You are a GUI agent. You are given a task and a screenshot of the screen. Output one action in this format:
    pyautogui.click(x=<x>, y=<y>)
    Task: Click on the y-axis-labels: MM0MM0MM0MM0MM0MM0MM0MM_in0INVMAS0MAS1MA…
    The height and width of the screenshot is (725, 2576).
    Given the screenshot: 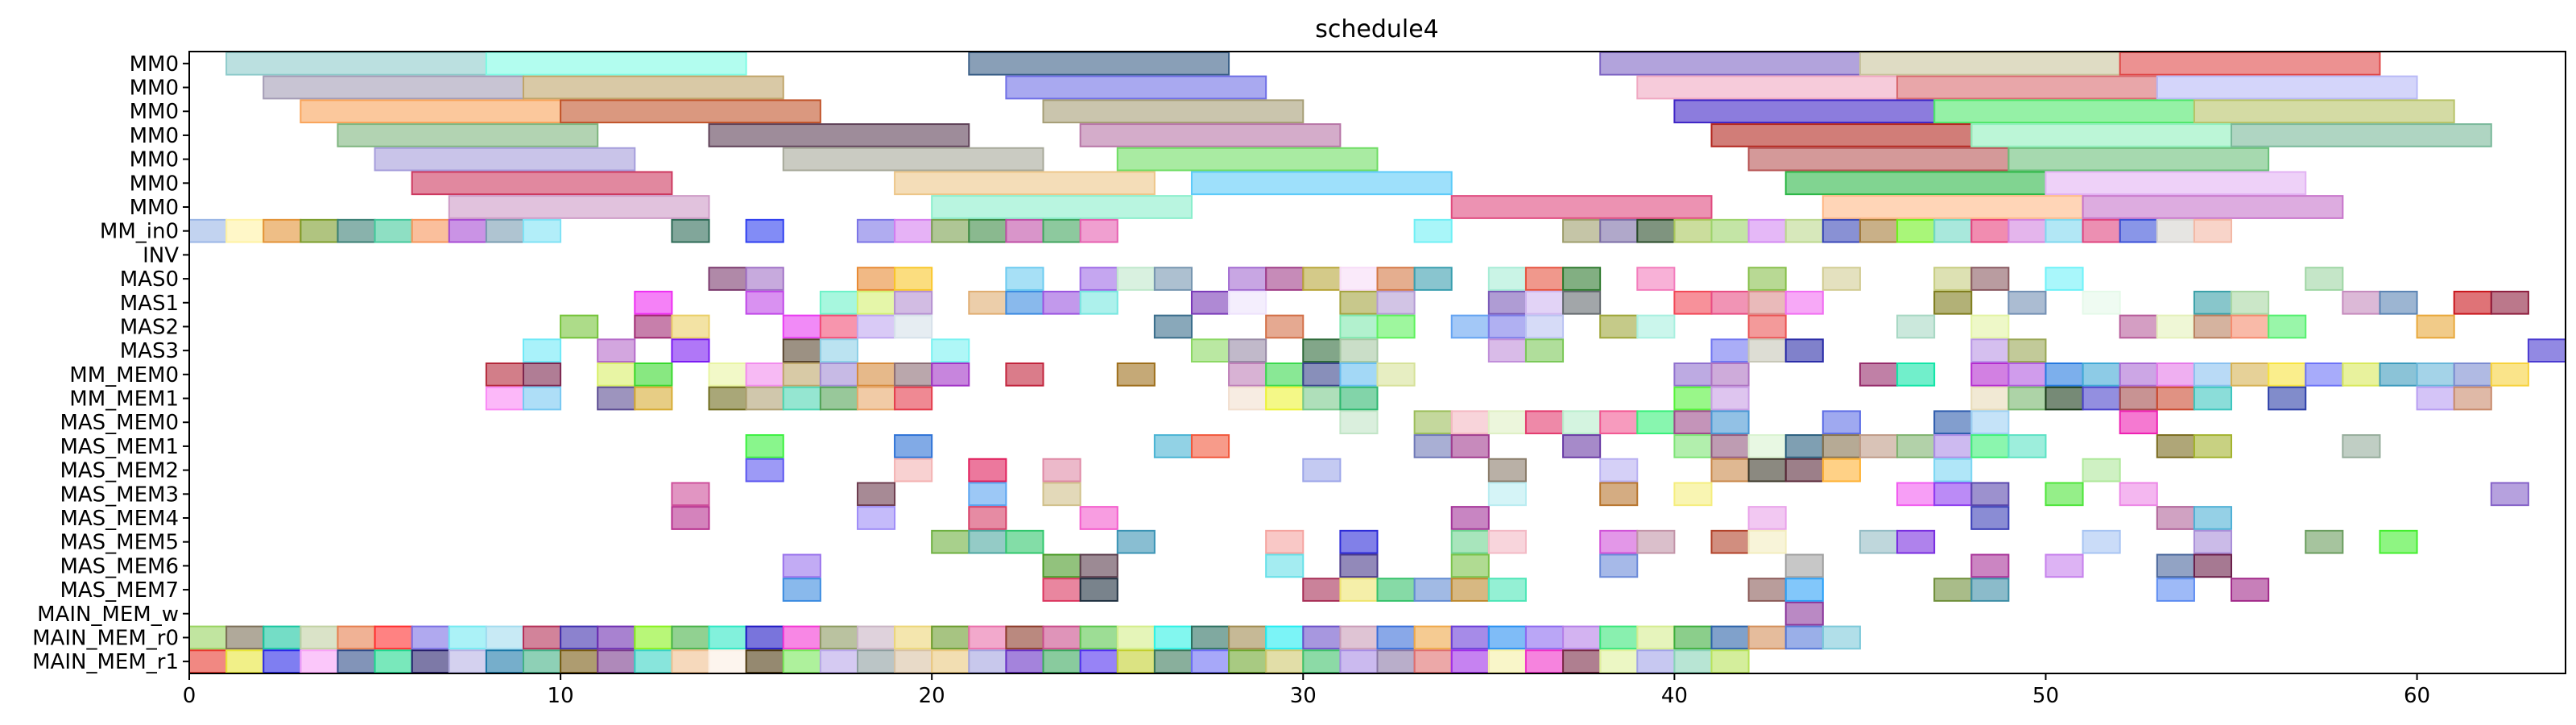 What is the action you would take?
    pyautogui.click(x=110, y=363)
    